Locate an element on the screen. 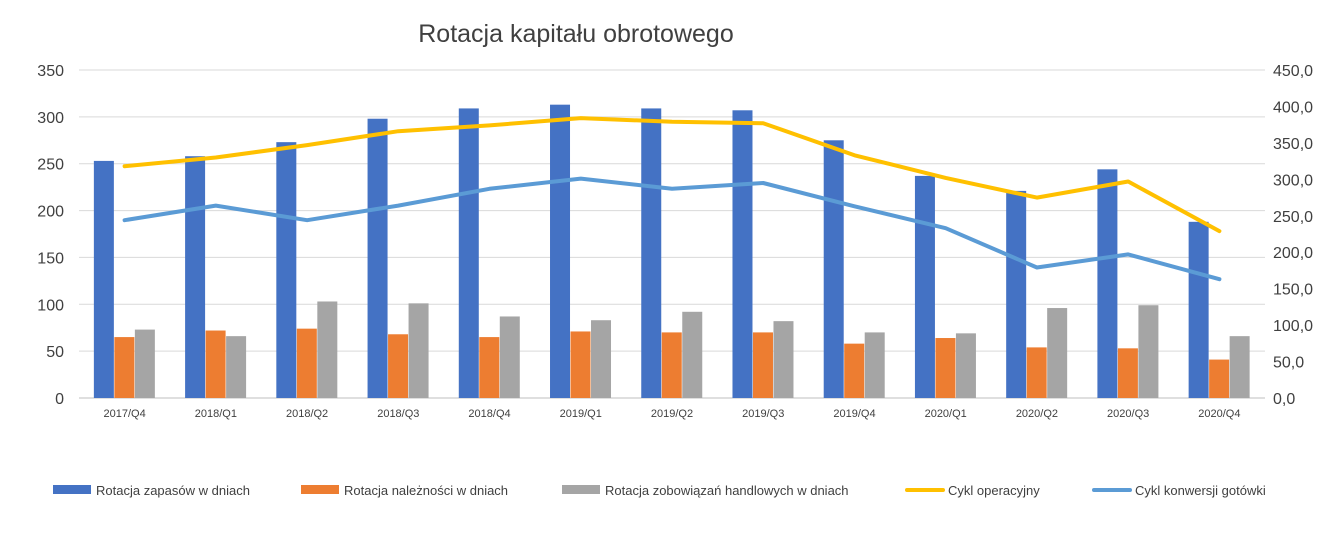 The image size is (1327, 537). legend-label: Cykl konwersji gotówki is located at coordinates (1200, 490).